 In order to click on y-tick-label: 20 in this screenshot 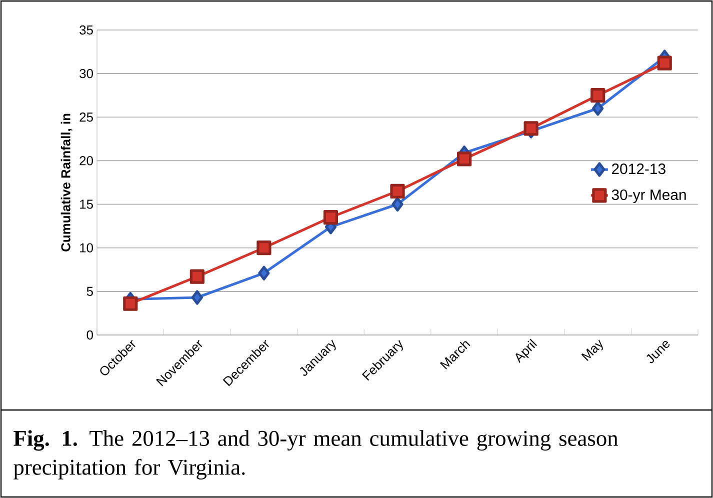, I will do `click(86, 161)`.